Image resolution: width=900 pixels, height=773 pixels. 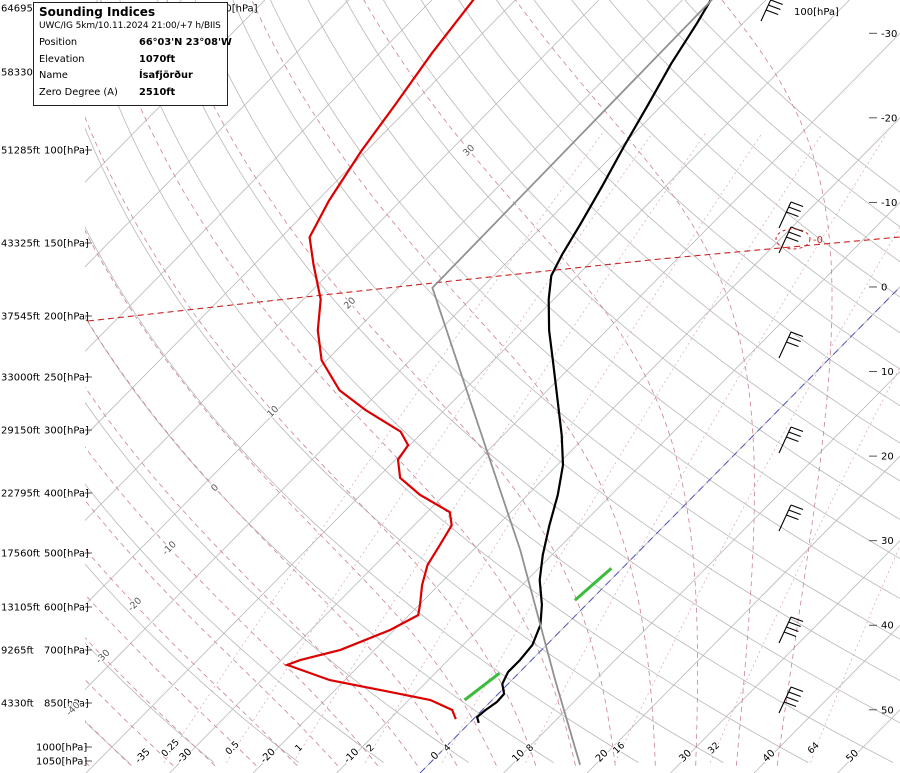 What do you see at coordinates (184, 756) in the screenshot?
I see `bottom-temp-label: -30` at bounding box center [184, 756].